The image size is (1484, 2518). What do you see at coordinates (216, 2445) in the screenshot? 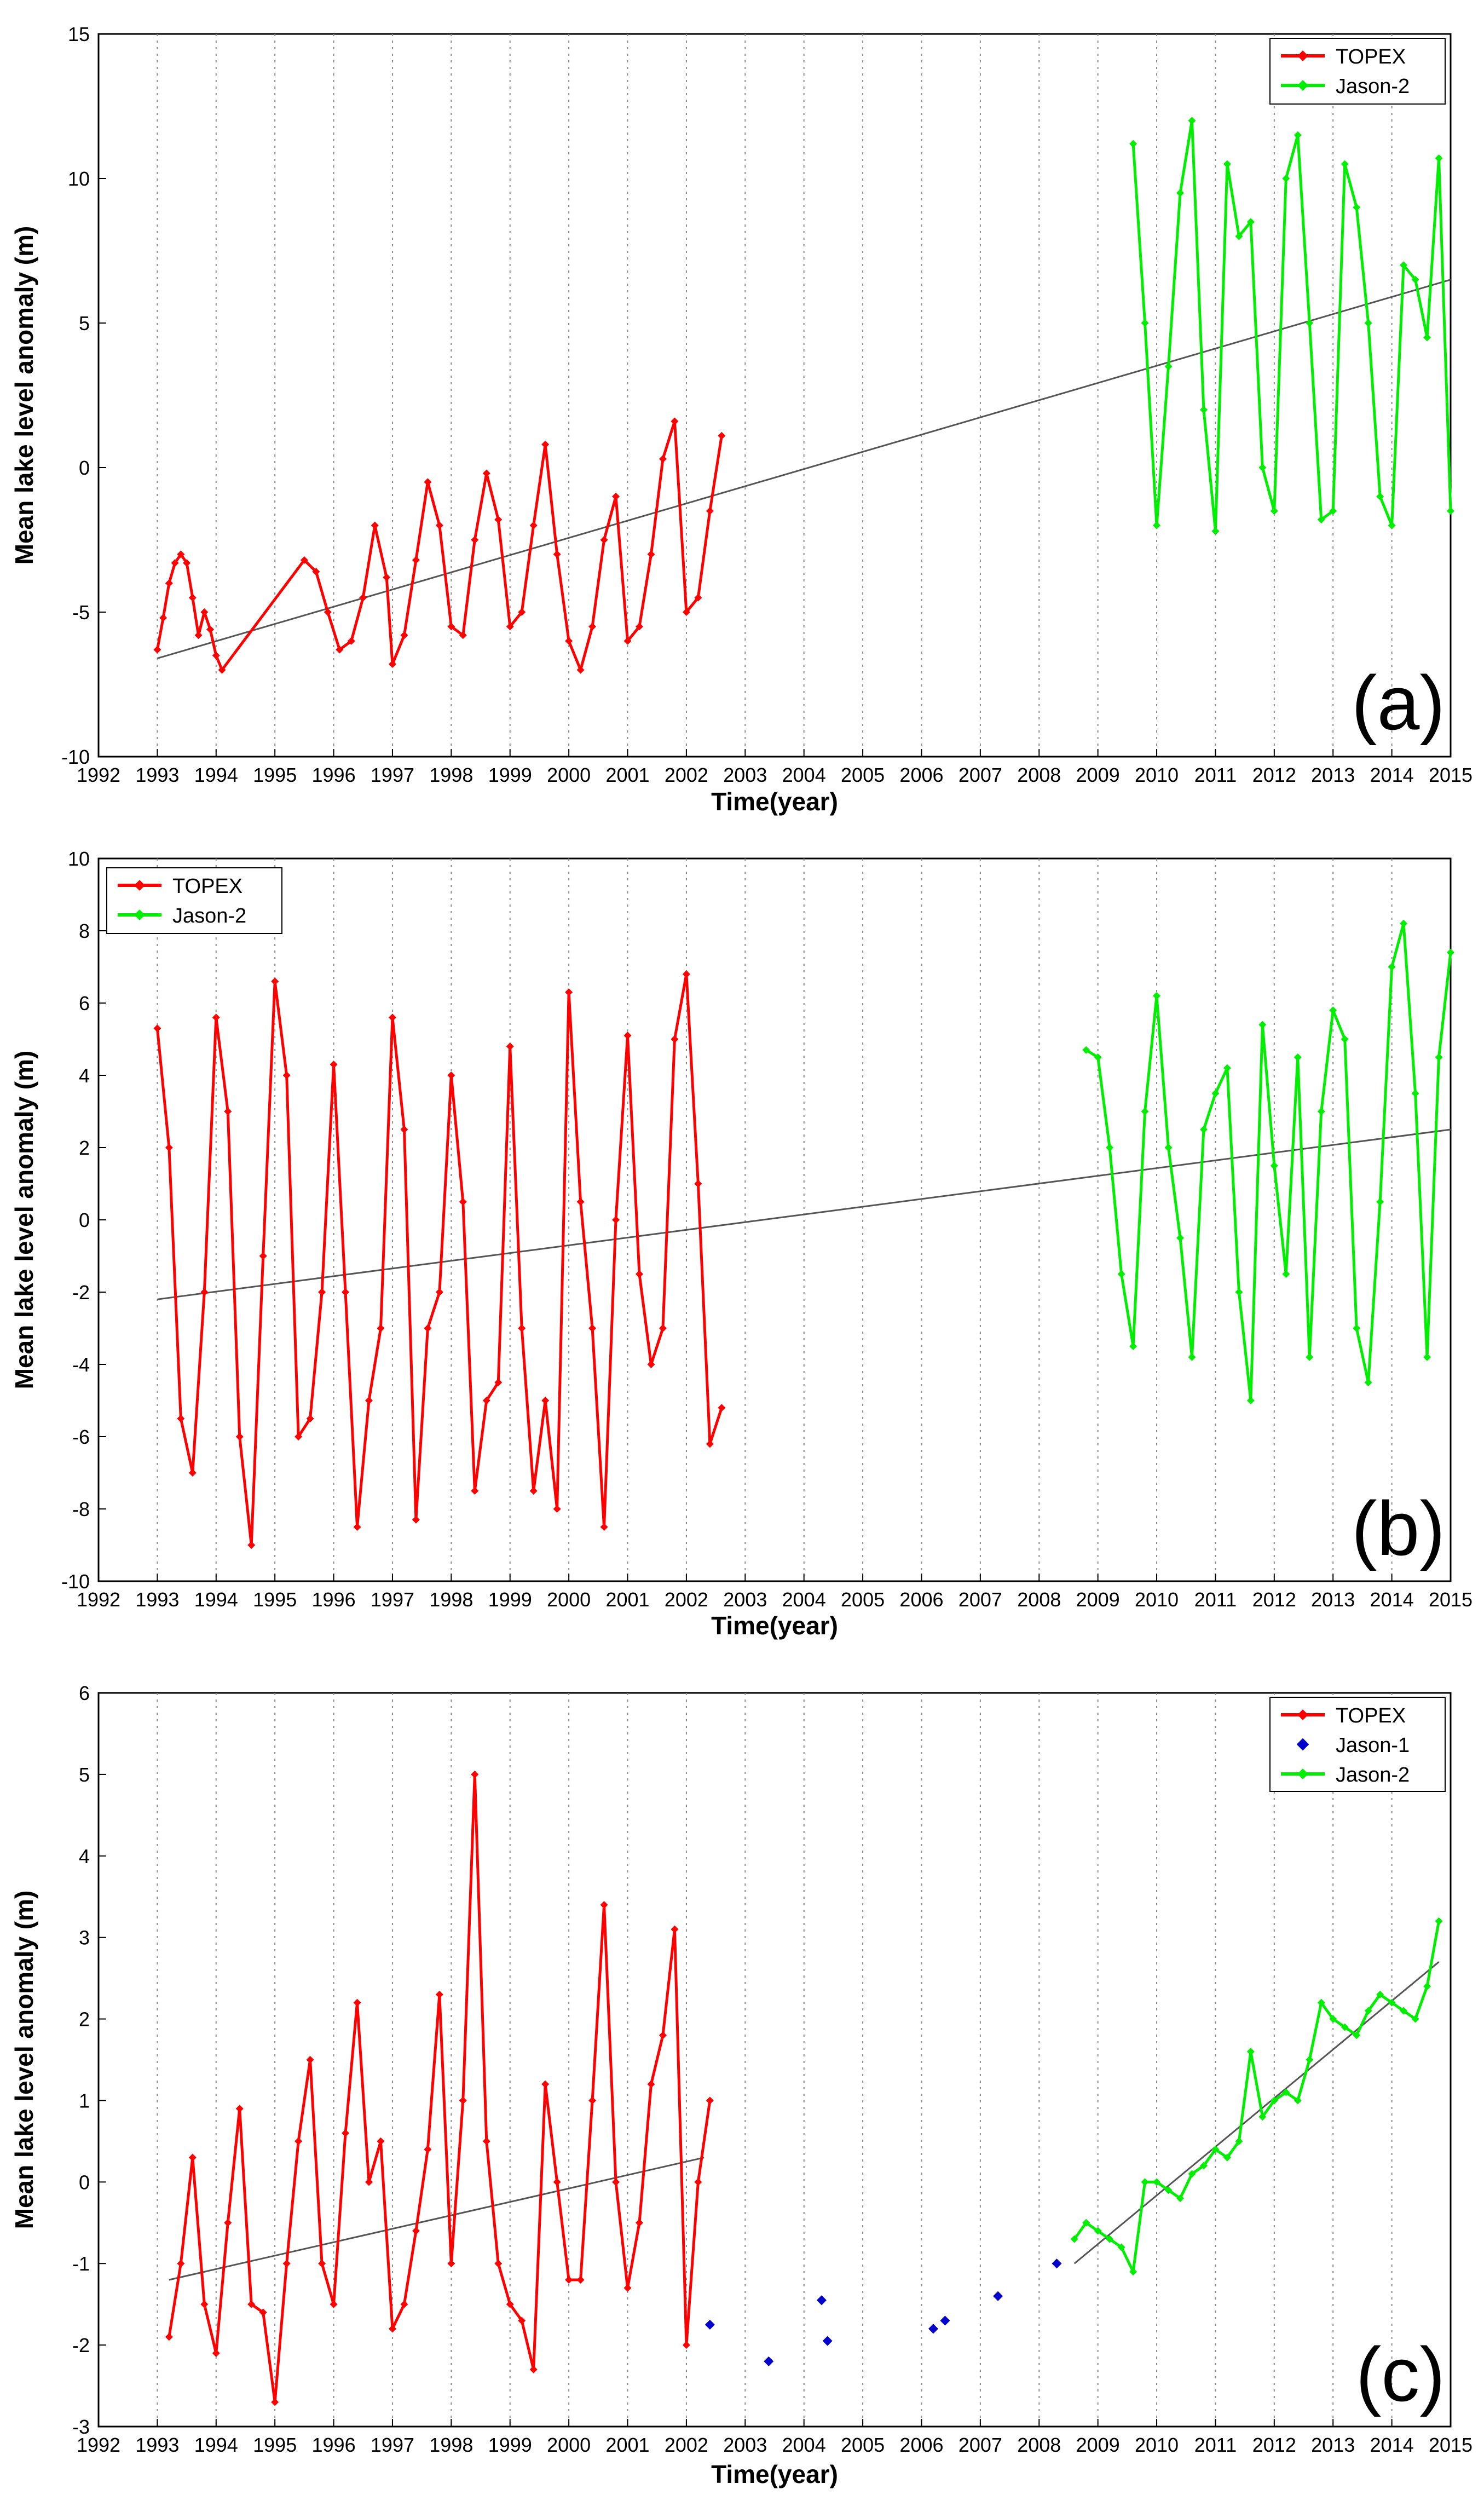
I see `x-tick-label: 1994` at bounding box center [216, 2445].